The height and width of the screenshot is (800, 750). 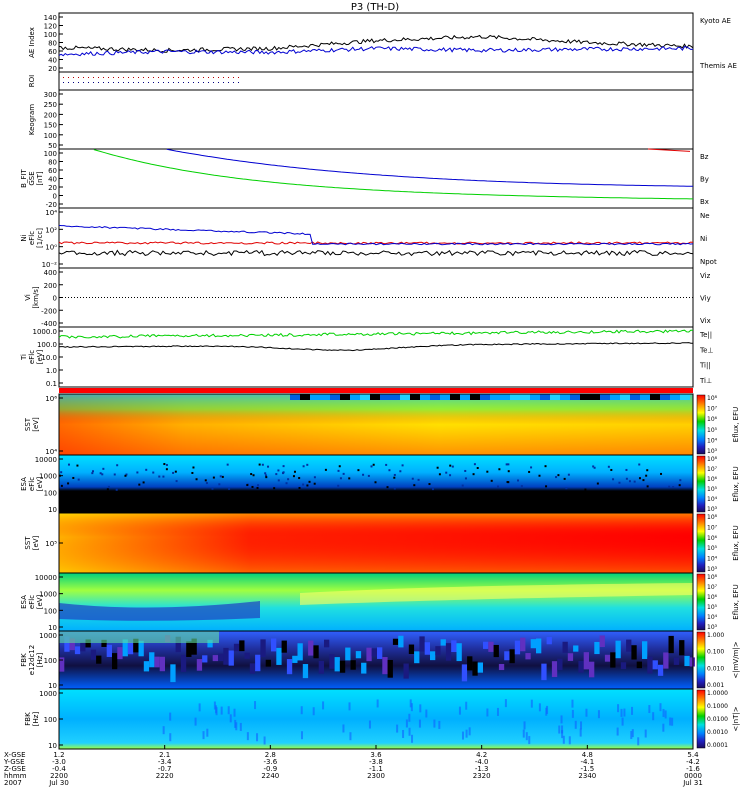 I want to click on y-tick-label: 100, so click(x=50, y=493).